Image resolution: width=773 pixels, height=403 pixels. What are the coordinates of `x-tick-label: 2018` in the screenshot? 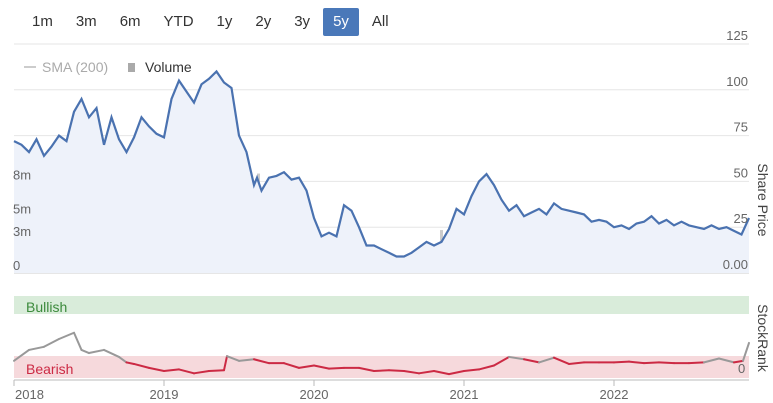 It's located at (29, 394).